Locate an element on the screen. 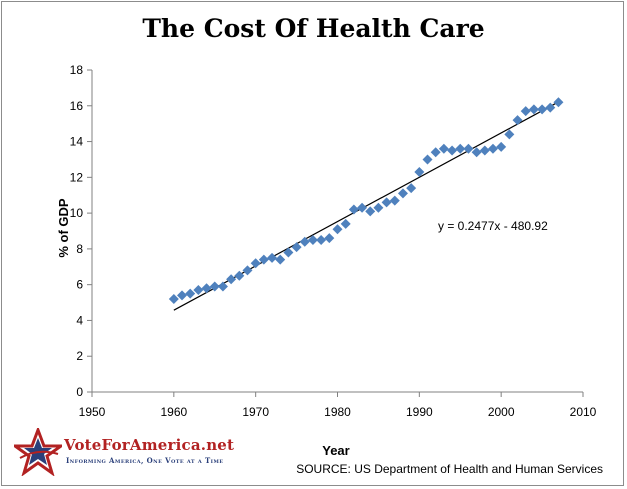 This screenshot has height=489, width=627. x-axis-label: Year is located at coordinates (336, 450).